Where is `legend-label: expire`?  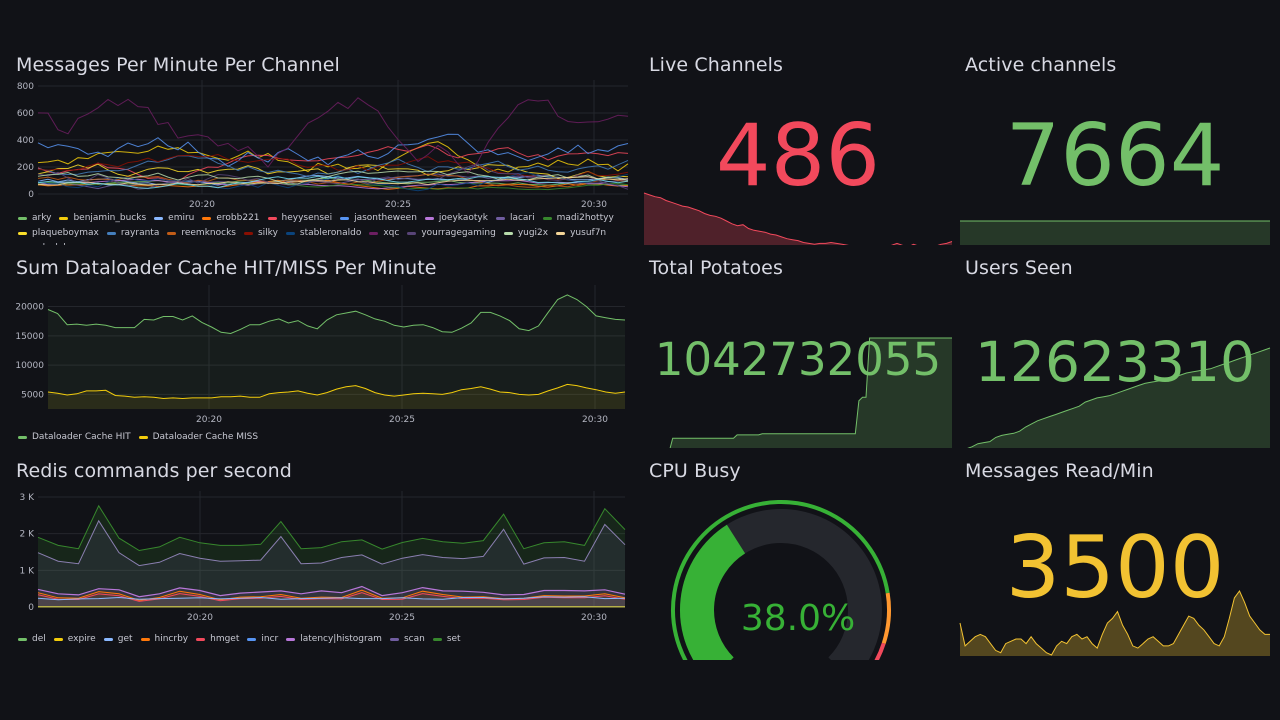
legend-label: expire is located at coordinates (81, 639).